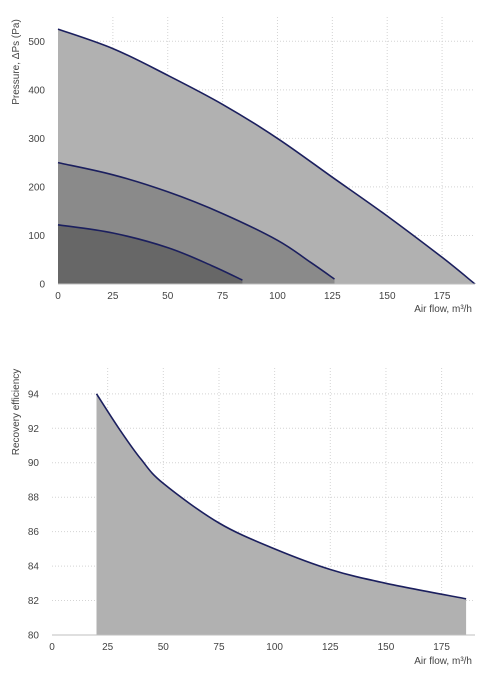 The width and height of the screenshot is (498, 686). What do you see at coordinates (386, 647) in the screenshot?
I see `efficiency-x-tick-label: 150` at bounding box center [386, 647].